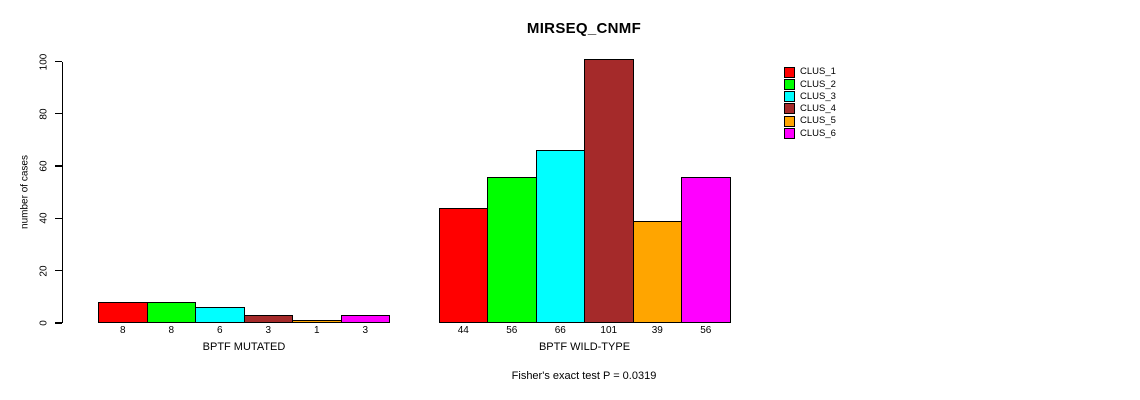 The height and width of the screenshot is (400, 1140). I want to click on legend-label-clus_3: CLUS_3, so click(818, 96).